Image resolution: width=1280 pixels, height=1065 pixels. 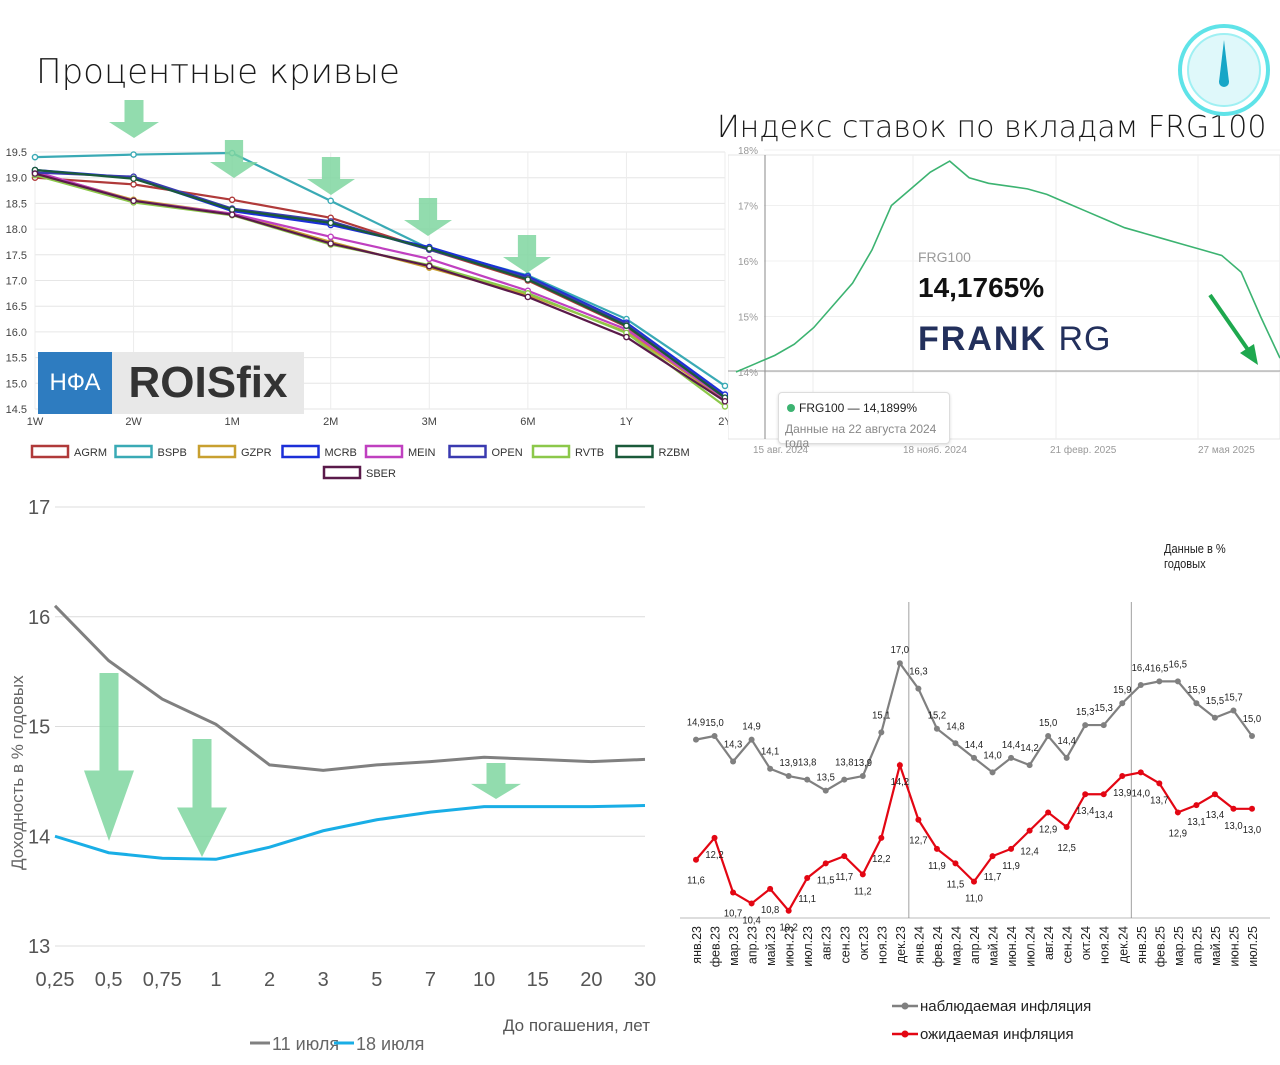 What do you see at coordinates (751, 921) in the screenshot?
I see `data-label: 10,4` at bounding box center [751, 921].